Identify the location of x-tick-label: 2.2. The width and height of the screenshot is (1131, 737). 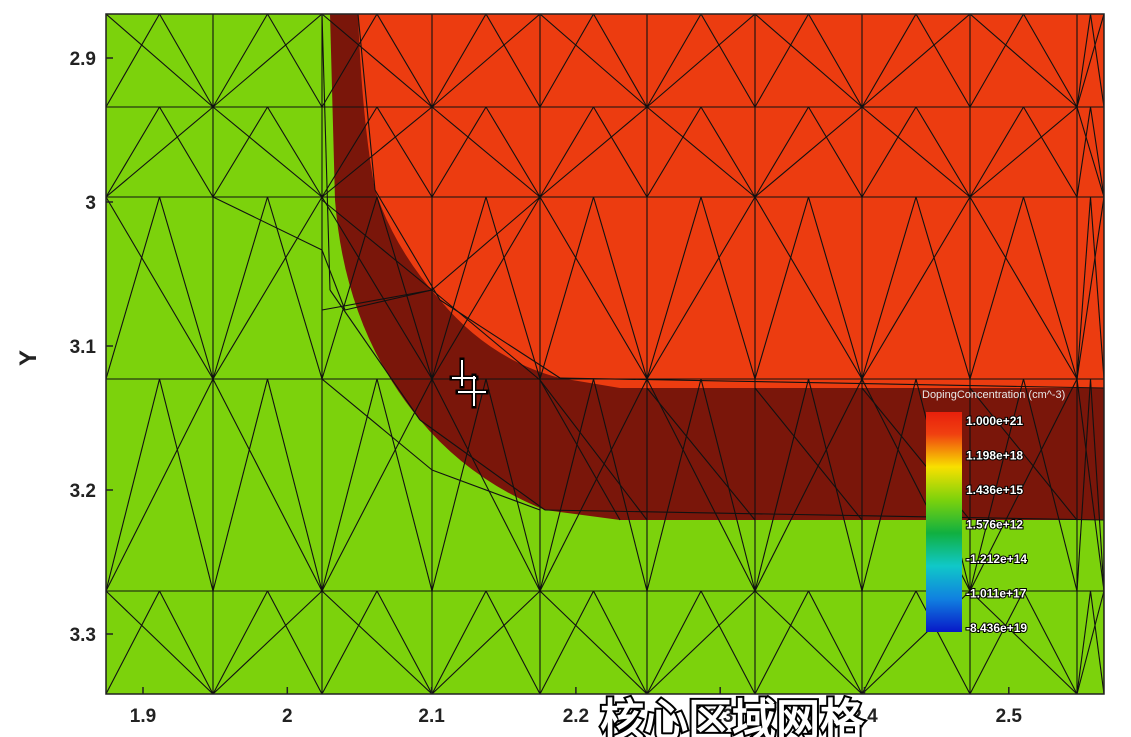
(576, 716).